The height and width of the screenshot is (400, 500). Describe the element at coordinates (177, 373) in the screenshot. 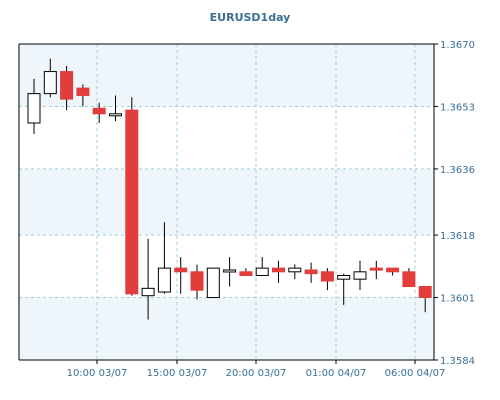

I see `x-tick-label: 15:00 03/07` at that location.